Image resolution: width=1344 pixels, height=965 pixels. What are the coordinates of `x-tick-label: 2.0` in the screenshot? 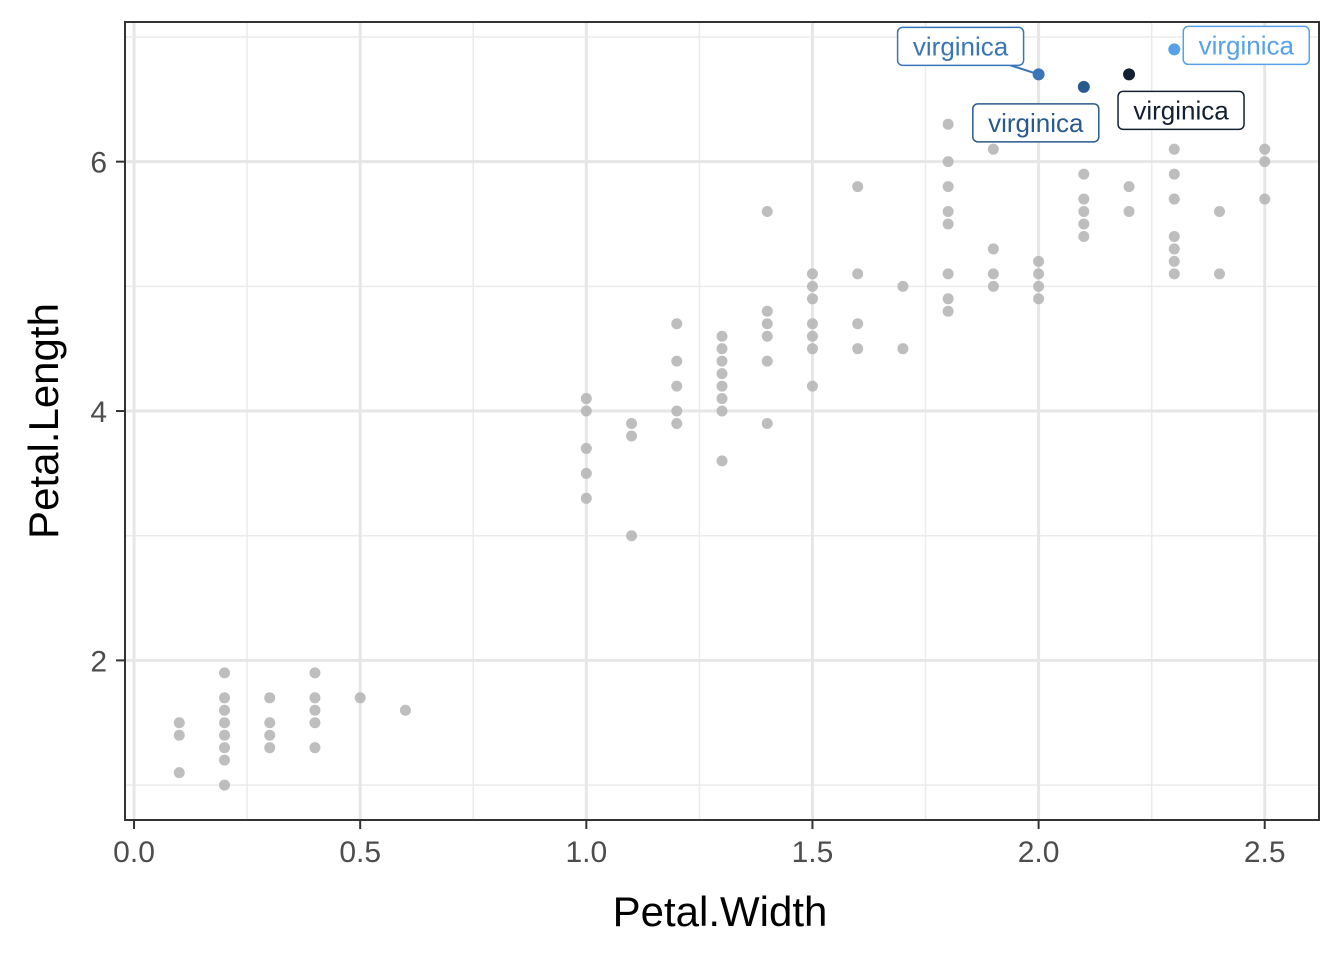 It's located at (1039, 852).